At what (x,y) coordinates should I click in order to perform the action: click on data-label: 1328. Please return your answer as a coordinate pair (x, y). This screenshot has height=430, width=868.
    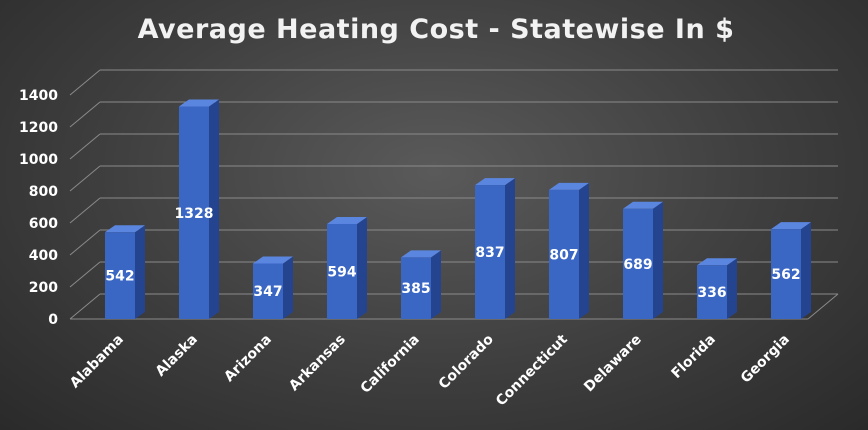
    Looking at the image, I should click on (194, 214).